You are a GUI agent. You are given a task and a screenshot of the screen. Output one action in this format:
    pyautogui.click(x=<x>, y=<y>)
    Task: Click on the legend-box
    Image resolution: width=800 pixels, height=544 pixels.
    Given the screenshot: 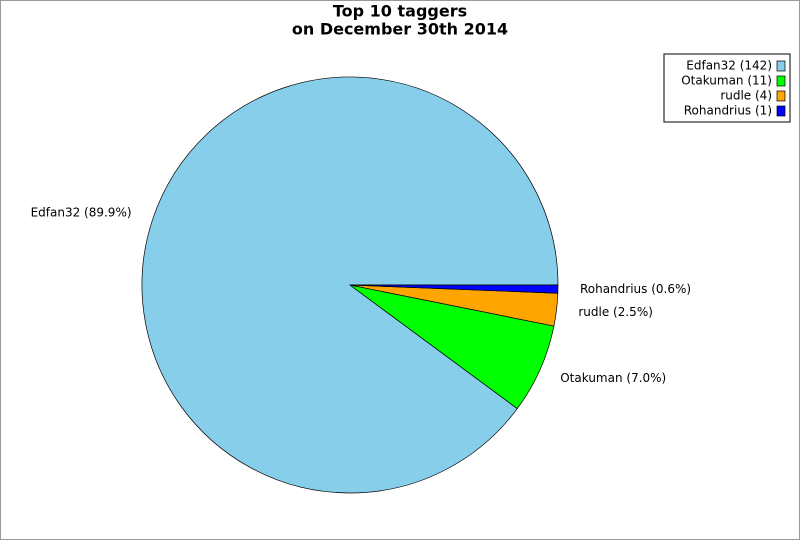 What is the action you would take?
    pyautogui.click(x=727, y=88)
    